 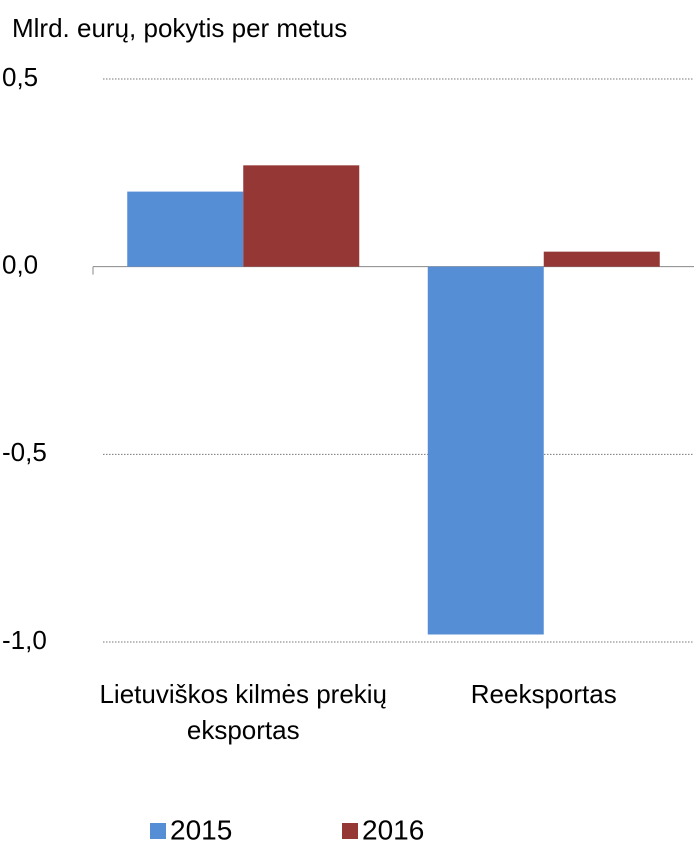 What do you see at coordinates (24, 452) in the screenshot?
I see `y-tick-label: -0,5` at bounding box center [24, 452].